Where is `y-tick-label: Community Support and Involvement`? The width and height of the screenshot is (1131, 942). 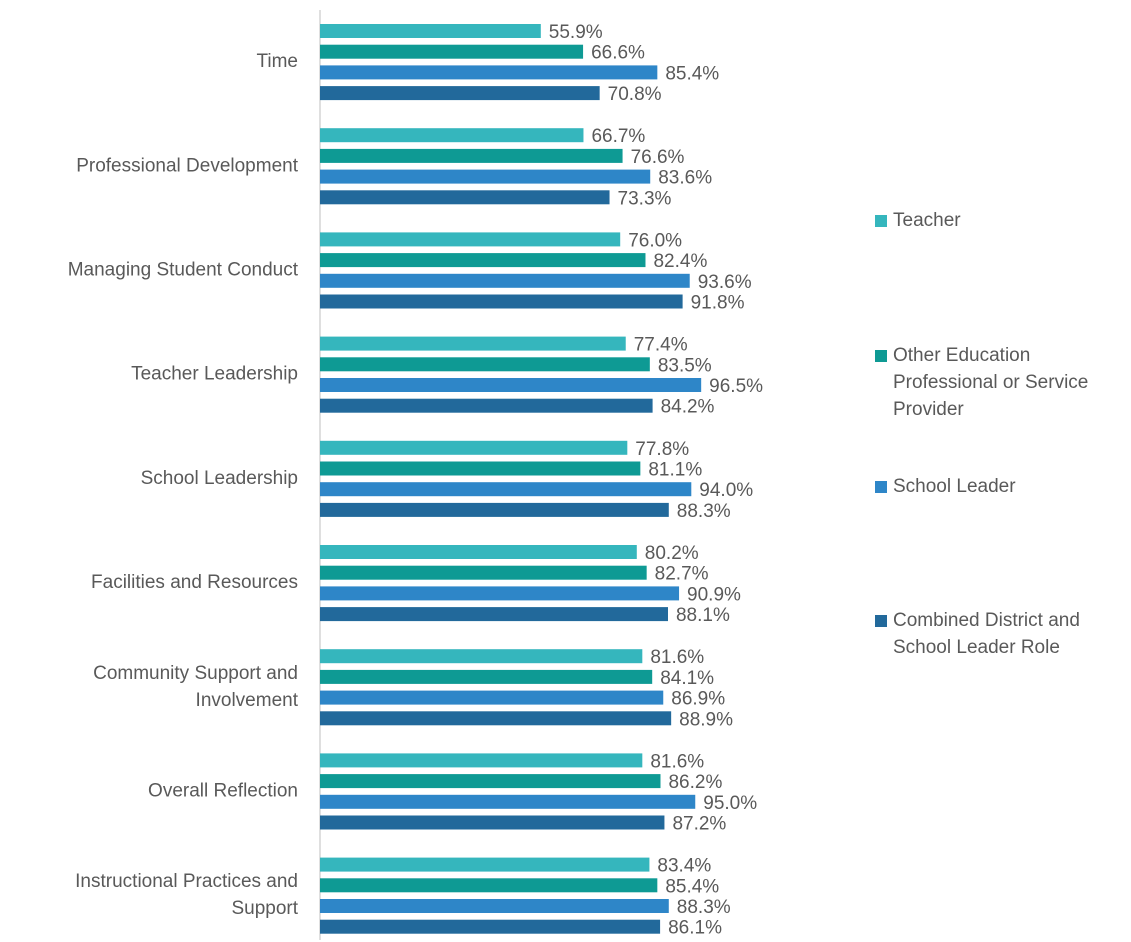
y-tick-label: Community Support and Involvement is located at coordinates (196, 687).